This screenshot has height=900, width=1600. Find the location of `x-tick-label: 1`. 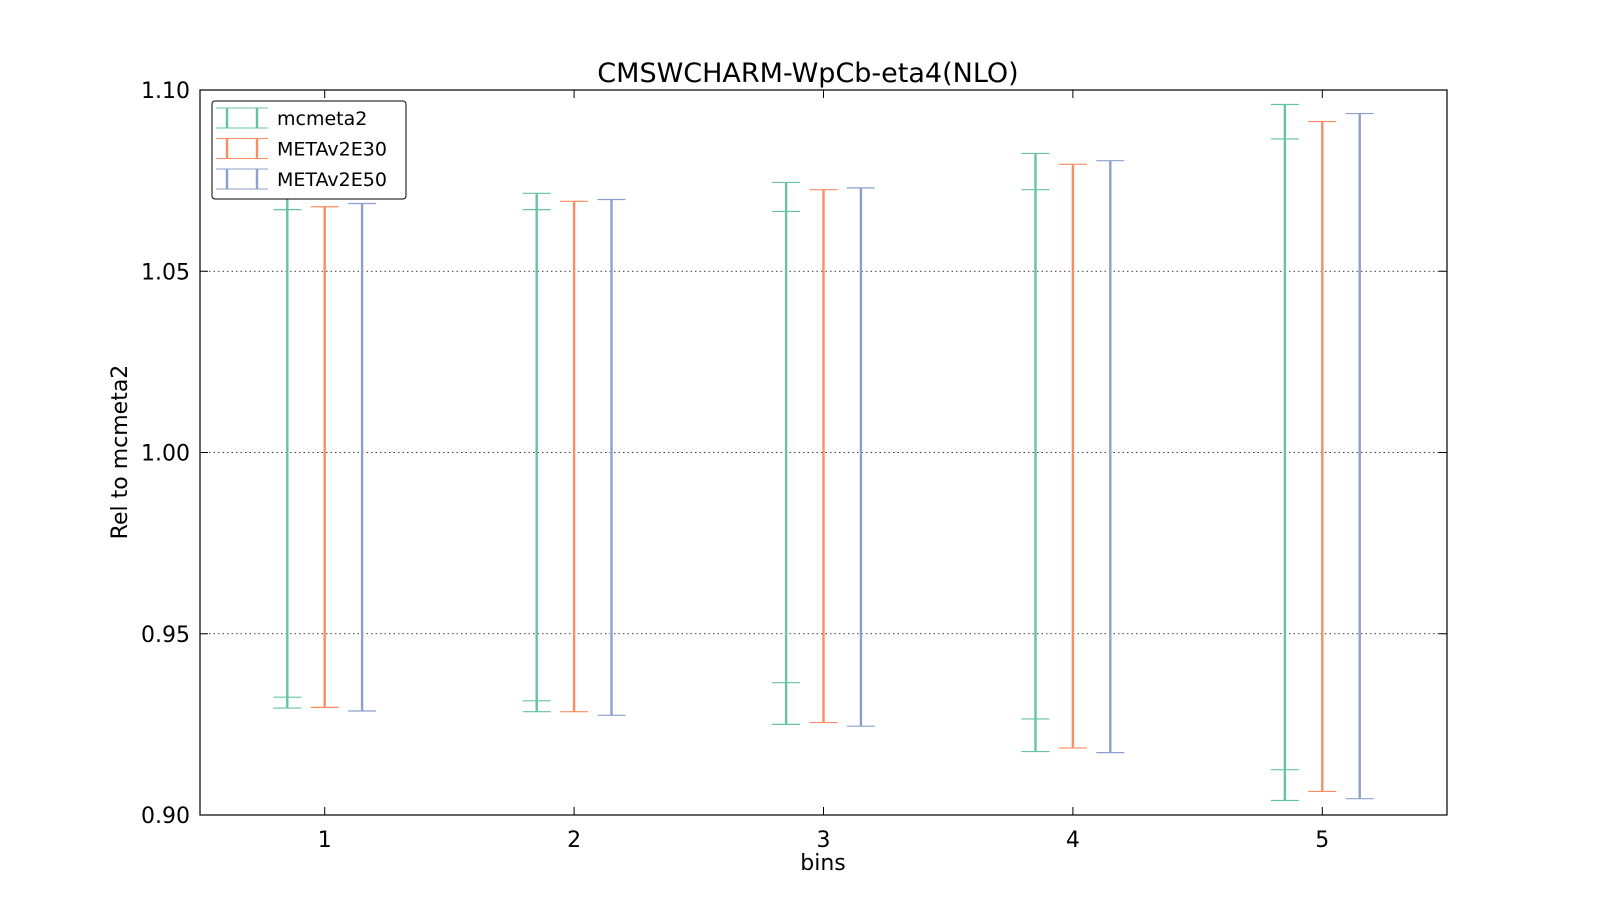

x-tick-label: 1 is located at coordinates (325, 840).